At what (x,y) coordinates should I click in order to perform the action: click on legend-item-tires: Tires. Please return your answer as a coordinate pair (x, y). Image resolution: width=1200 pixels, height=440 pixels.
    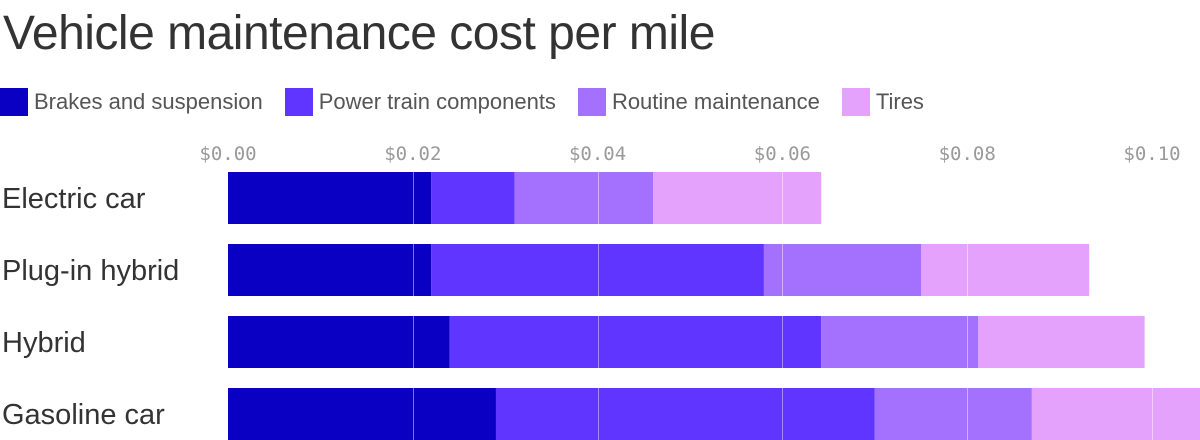
    Looking at the image, I should click on (882, 102).